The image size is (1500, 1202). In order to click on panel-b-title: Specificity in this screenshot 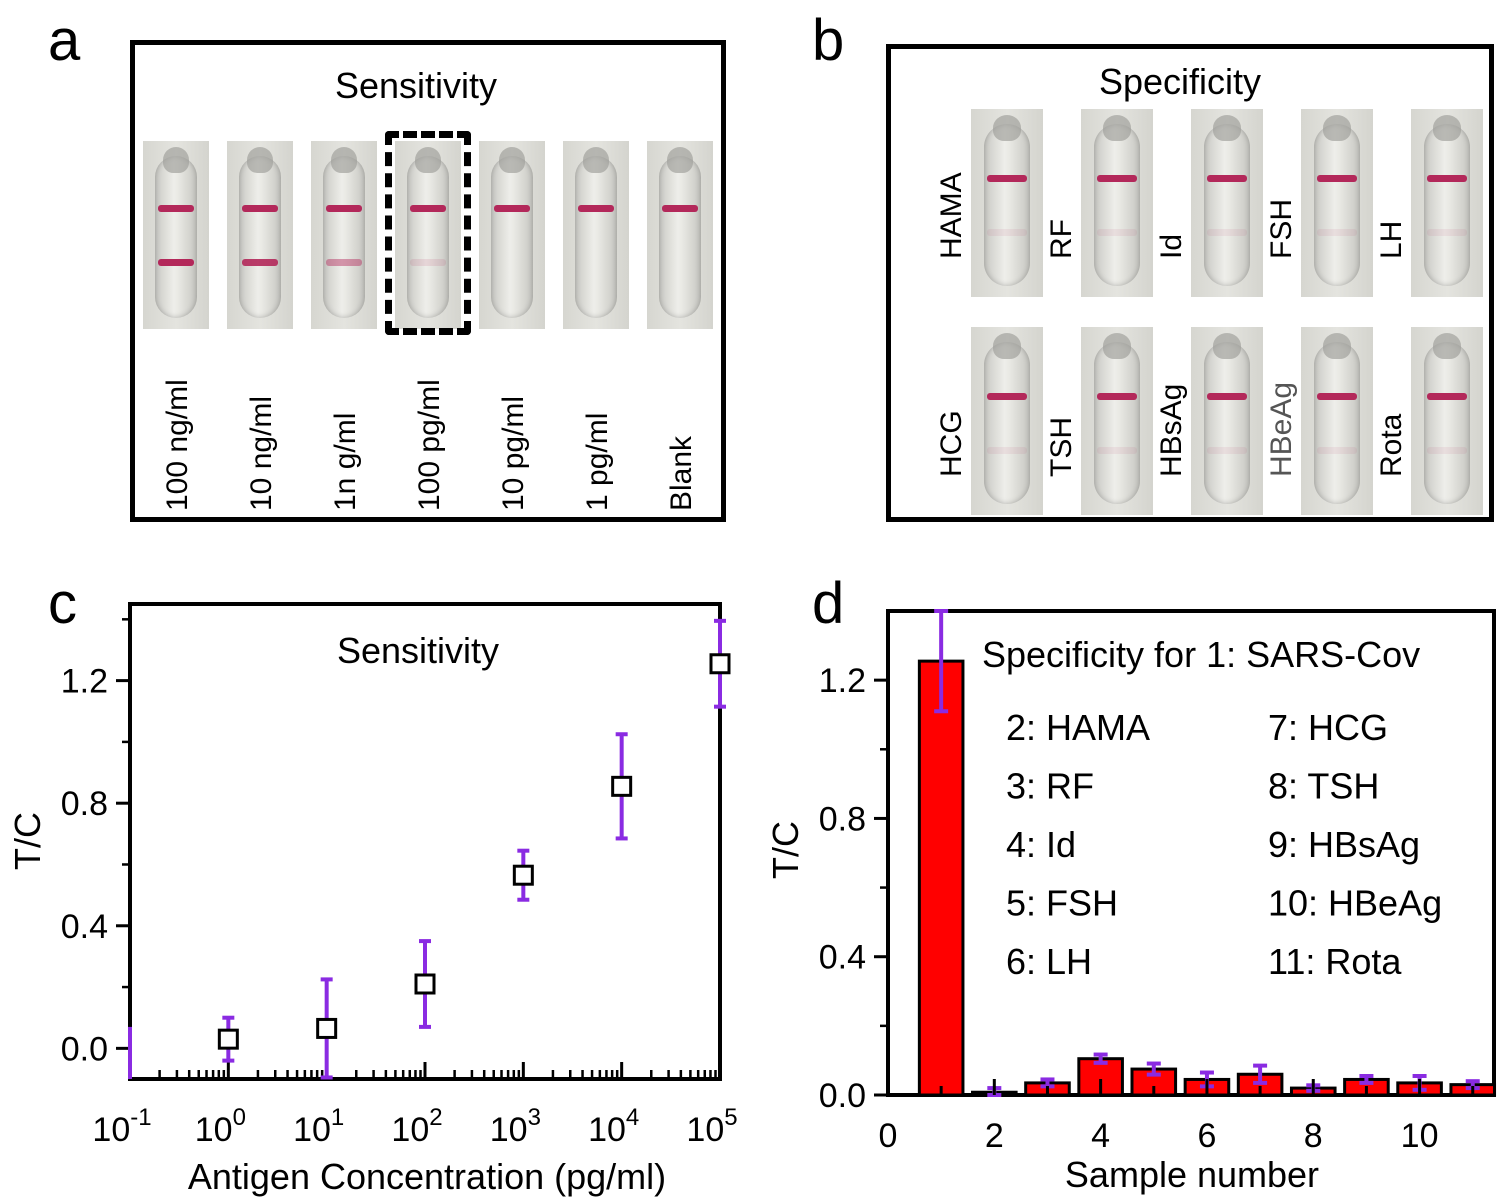, I will do `click(1180, 81)`.